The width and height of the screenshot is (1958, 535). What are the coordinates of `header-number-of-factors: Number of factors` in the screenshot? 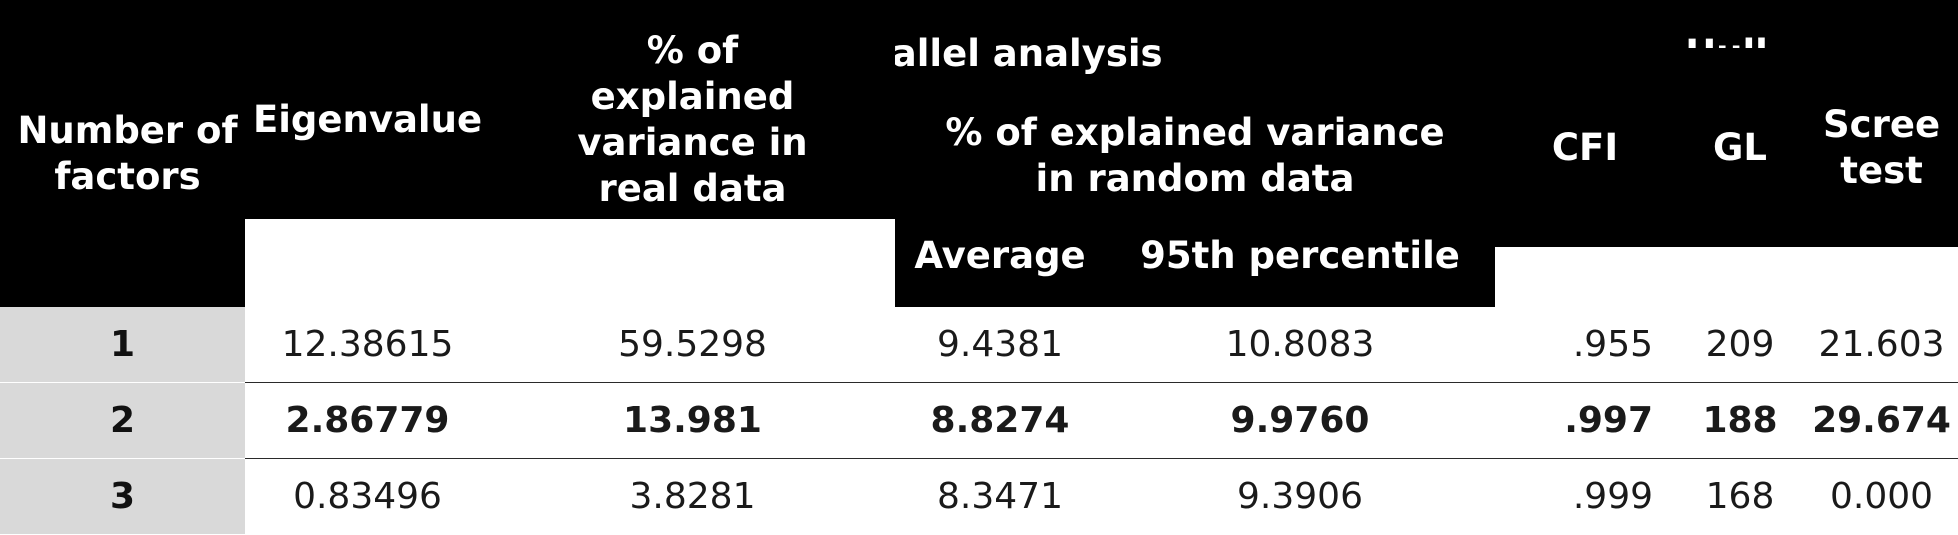 It's located at (122, 153).